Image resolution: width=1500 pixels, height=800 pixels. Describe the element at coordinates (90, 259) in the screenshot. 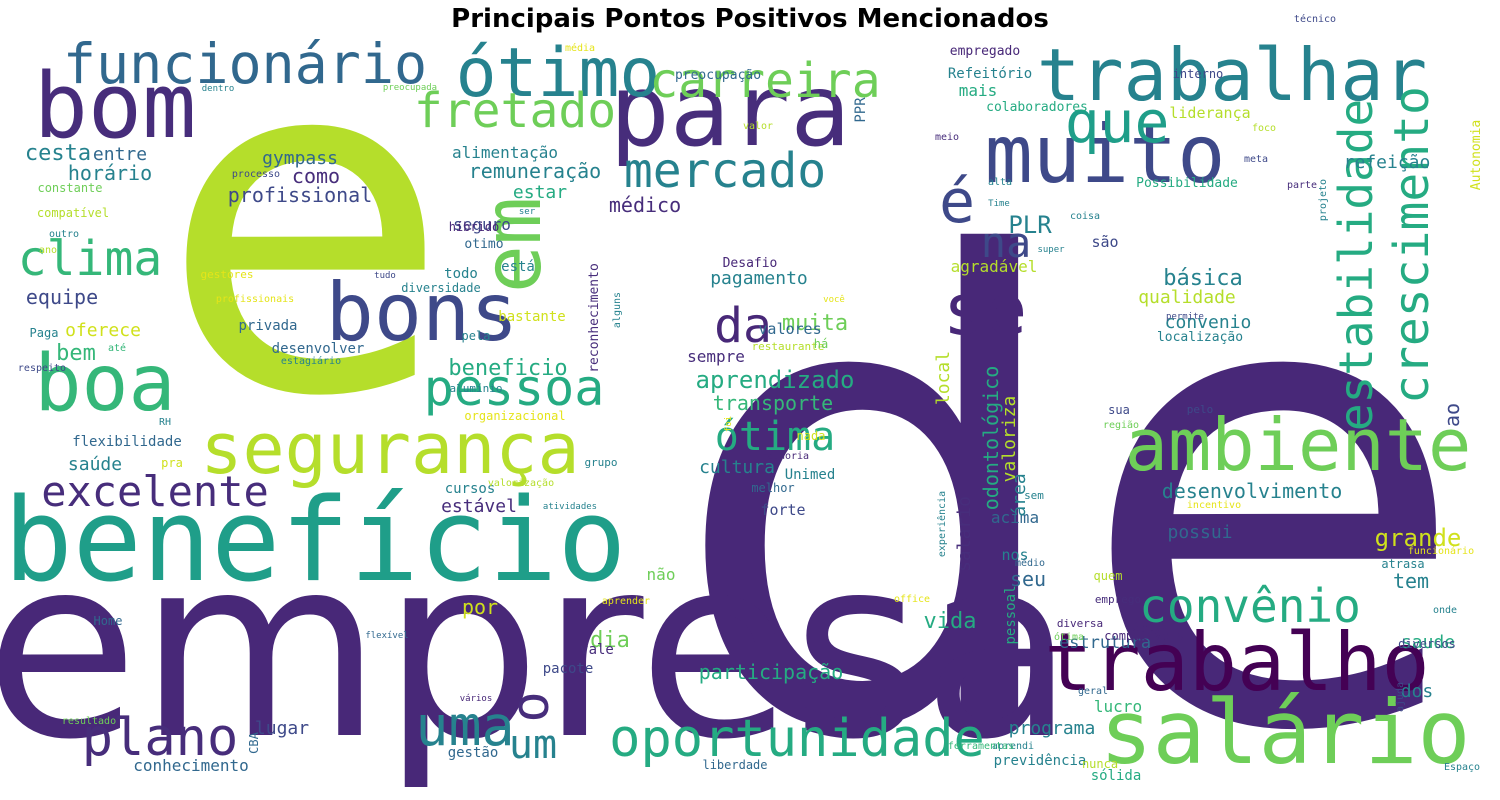

I see `cloud-word: clima` at that location.